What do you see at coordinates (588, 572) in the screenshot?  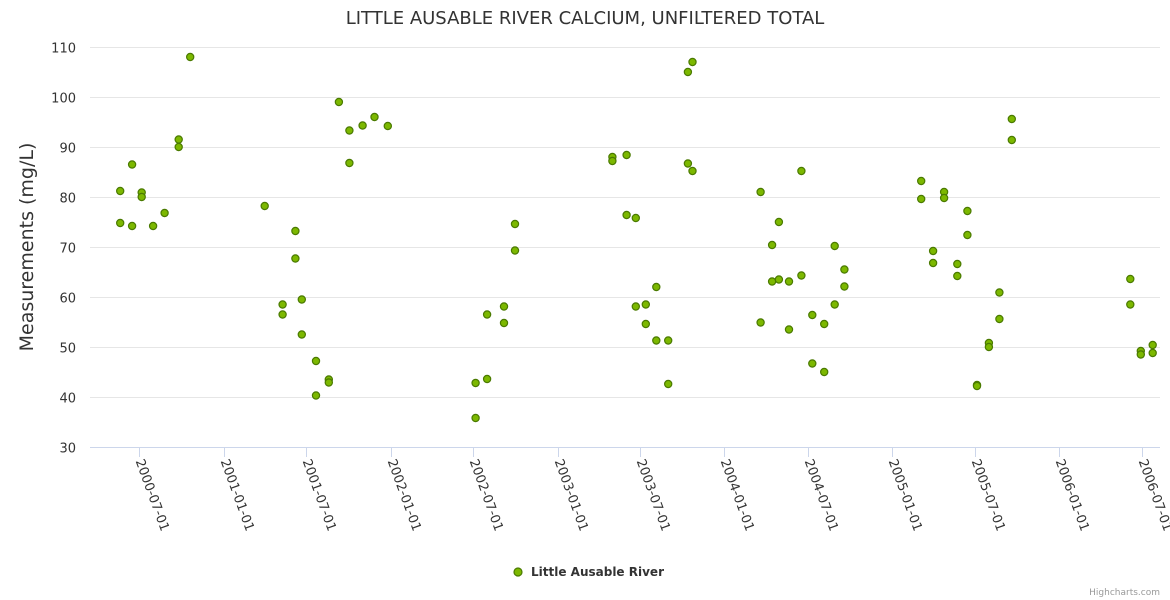 I see `legend: Little Ausable River` at bounding box center [588, 572].